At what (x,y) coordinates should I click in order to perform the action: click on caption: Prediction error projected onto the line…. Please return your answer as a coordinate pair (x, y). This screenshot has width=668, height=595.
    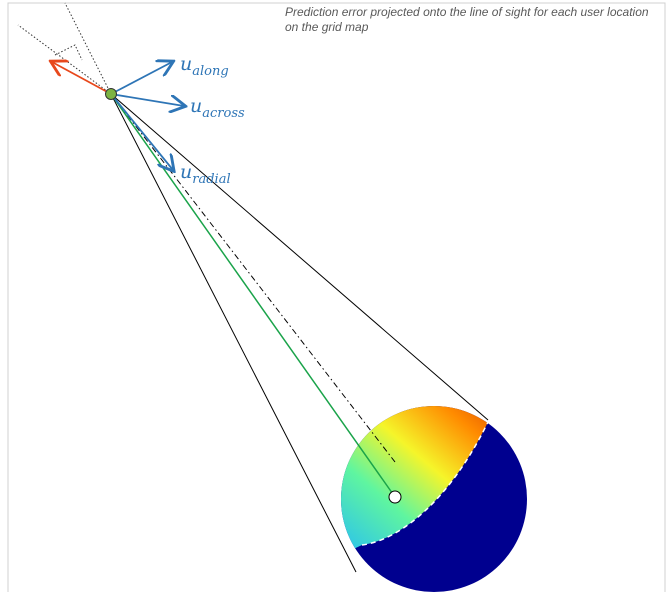
    Looking at the image, I should click on (467, 19).